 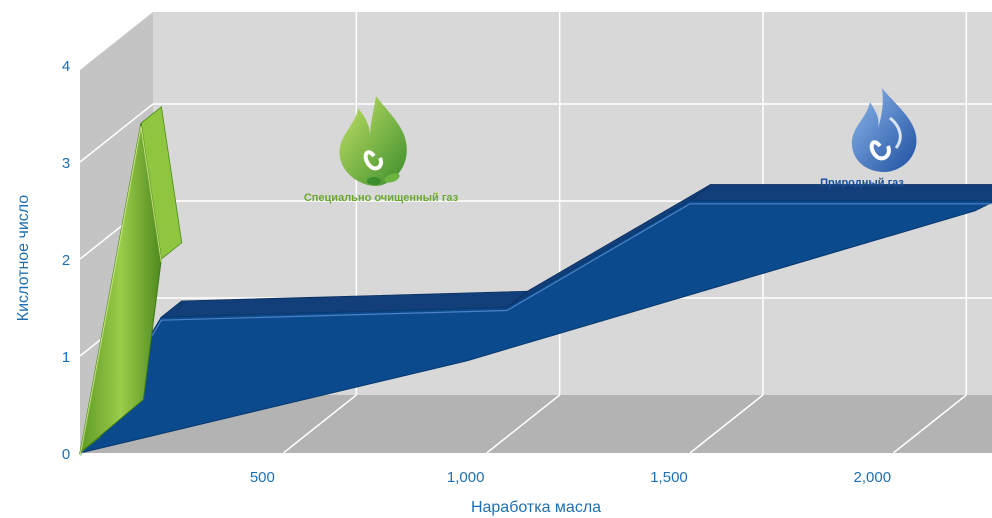 What do you see at coordinates (862, 183) in the screenshot?
I see `series-label-blue: Природный газ` at bounding box center [862, 183].